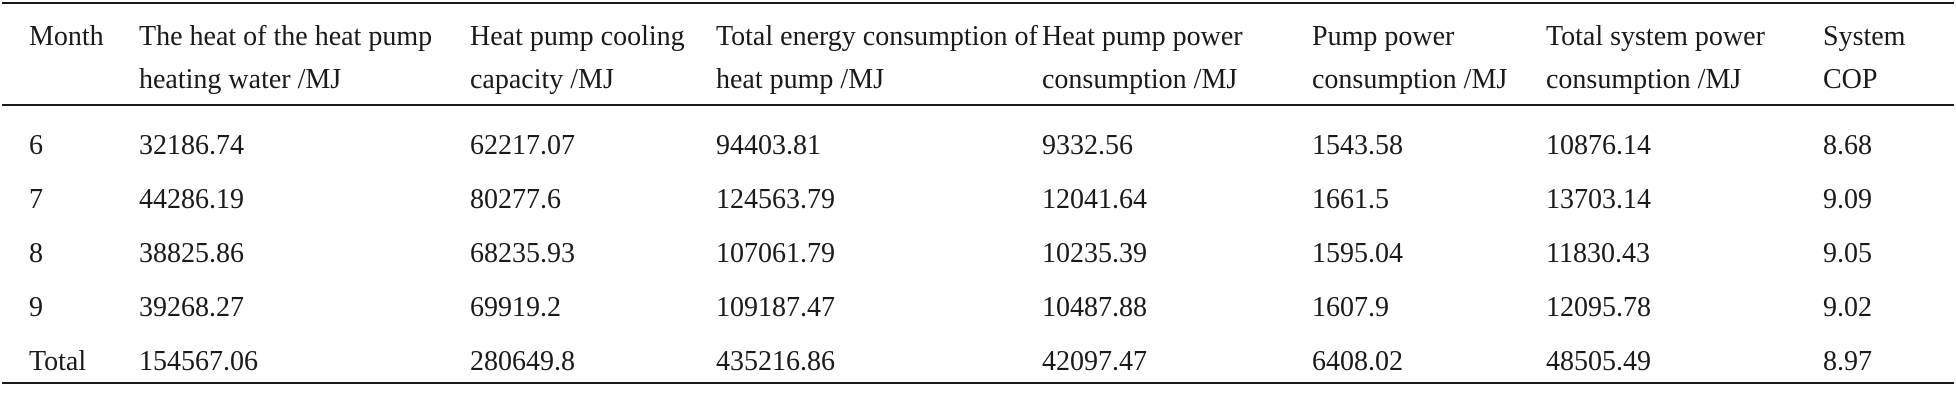 The height and width of the screenshot is (417, 1956). What do you see at coordinates (1094, 307) in the screenshot?
I see `cell-heat-pump-power: 10487.88` at bounding box center [1094, 307].